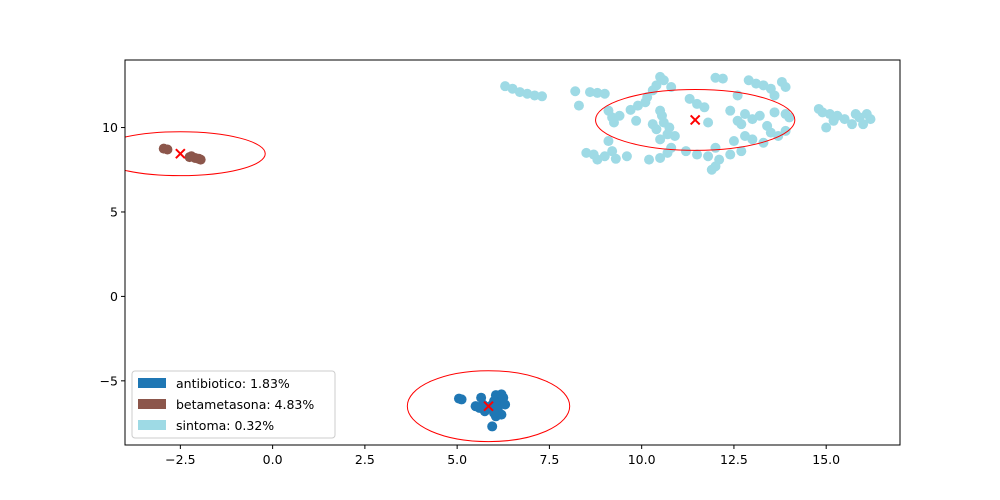 This screenshot has height=500, width=1000. Describe the element at coordinates (549, 459) in the screenshot. I see `x-tick-label: 7.5` at that location.